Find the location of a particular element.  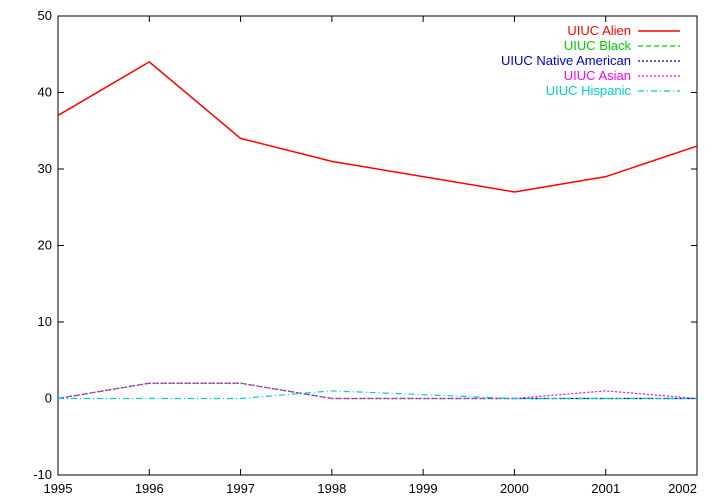

series-line-uiuc-asian is located at coordinates (377, 391).